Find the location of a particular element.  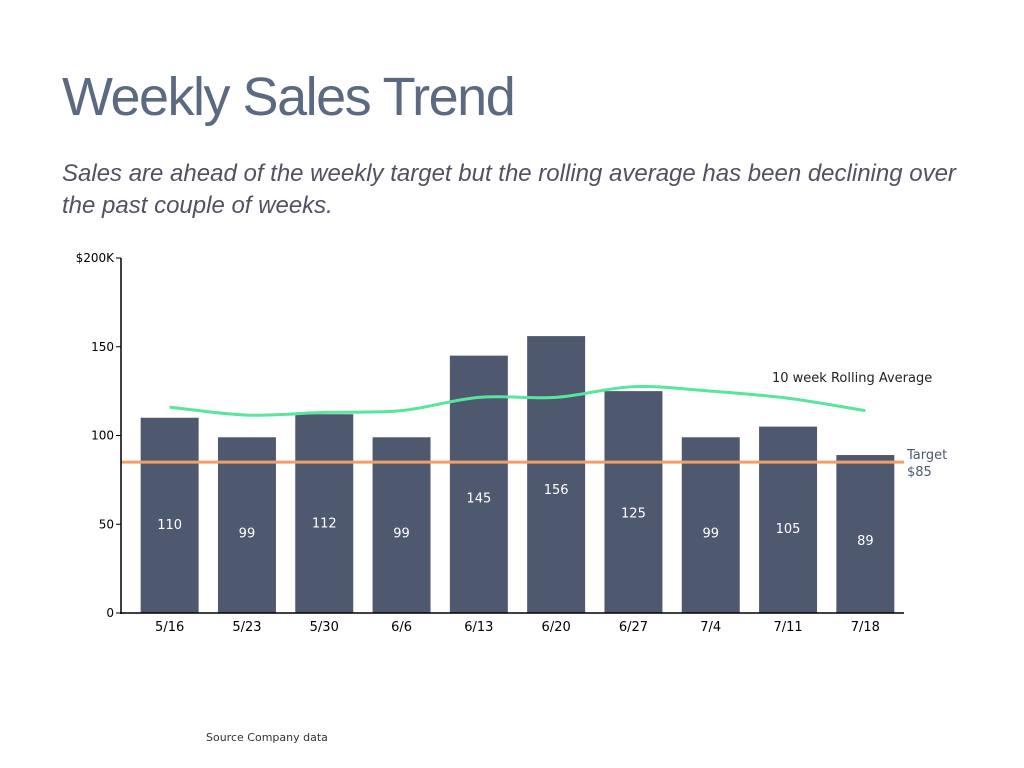

x-tick-label: 5/16 is located at coordinates (169, 627).